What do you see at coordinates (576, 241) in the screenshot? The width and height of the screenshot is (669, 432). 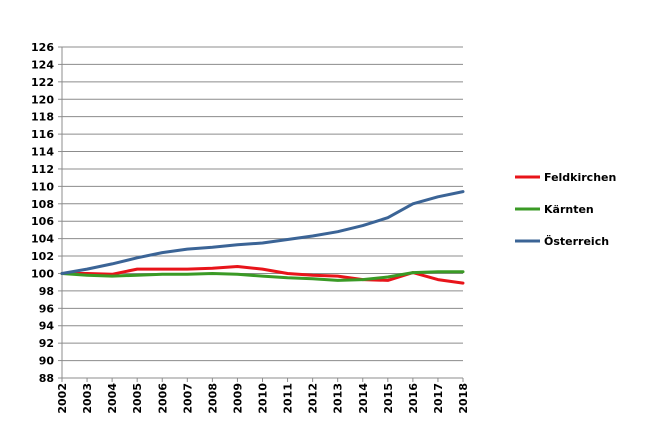 I see `legend-label: Österreich` at bounding box center [576, 241].